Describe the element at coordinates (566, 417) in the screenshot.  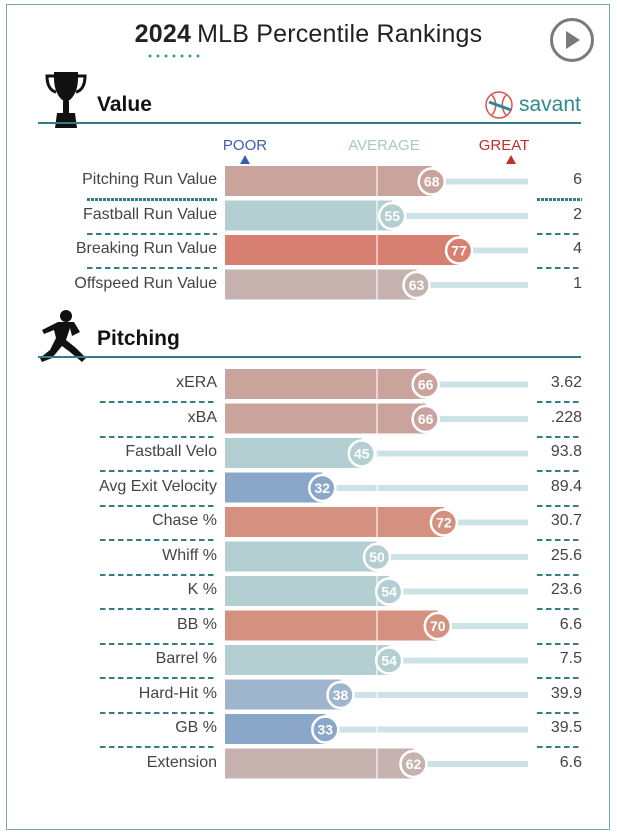
I see `metric-value: .228` at that location.